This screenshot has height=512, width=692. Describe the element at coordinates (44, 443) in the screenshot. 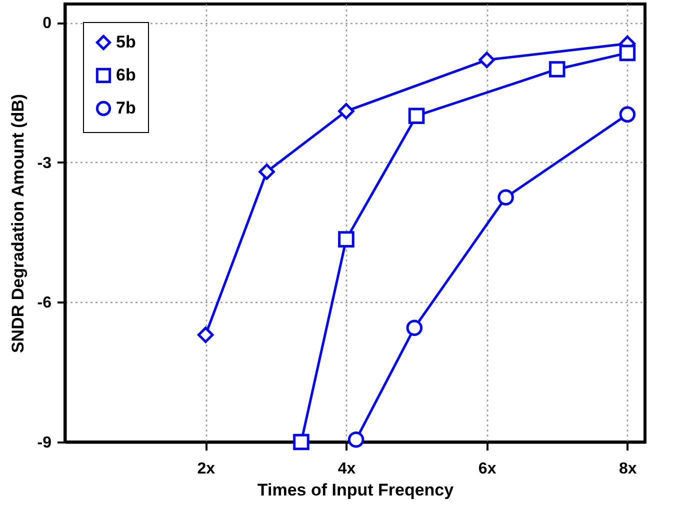

I see `y-tick-label: -9` at that location.